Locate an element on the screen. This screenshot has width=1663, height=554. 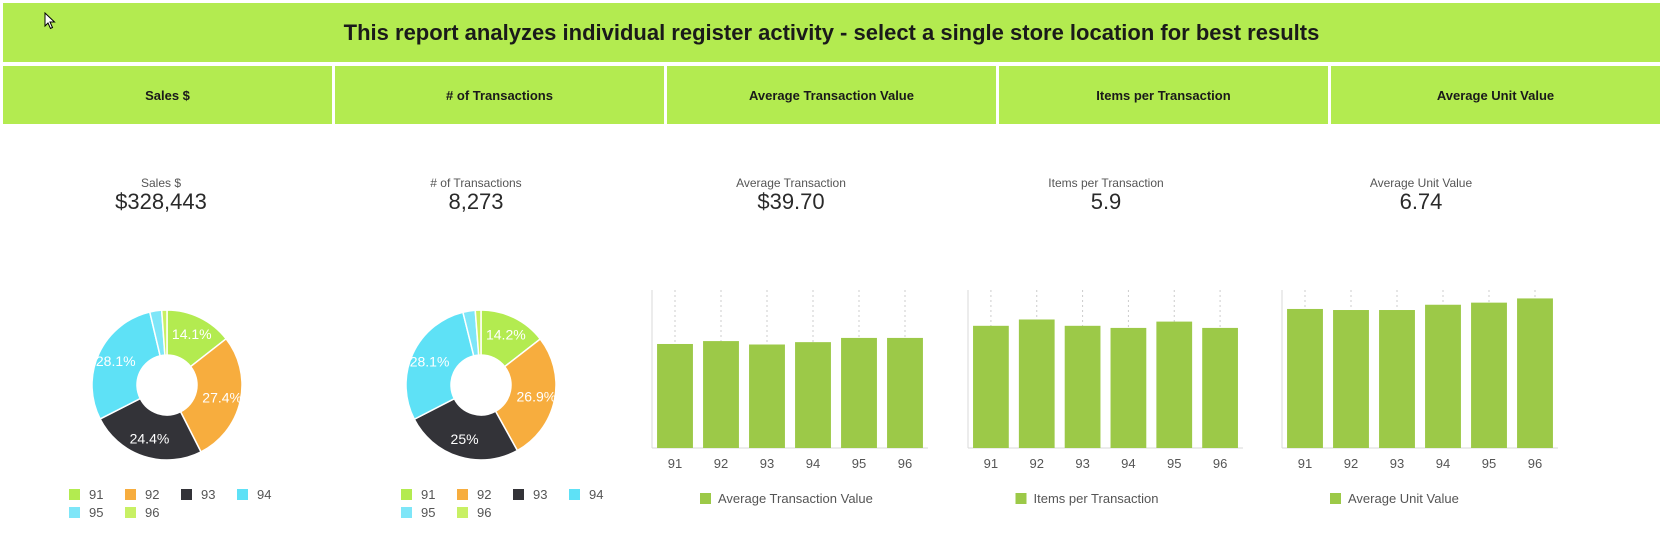
kpi-sales: Sales $ $328,443 is located at coordinates (161, 195).